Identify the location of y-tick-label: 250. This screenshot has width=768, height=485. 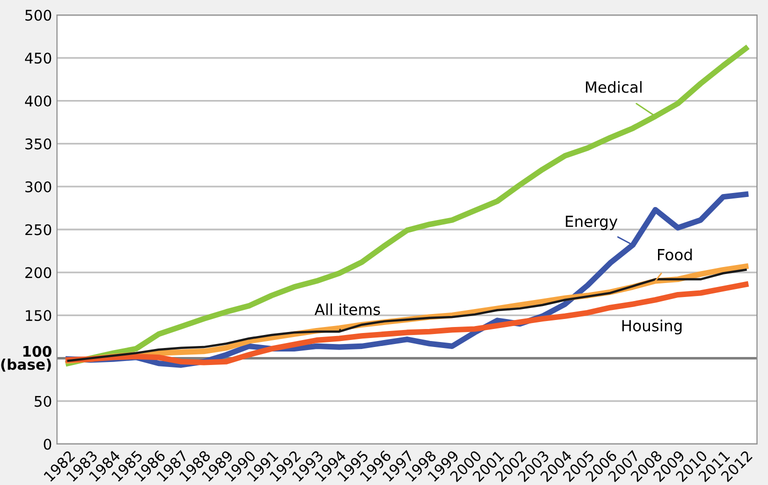
(38, 230).